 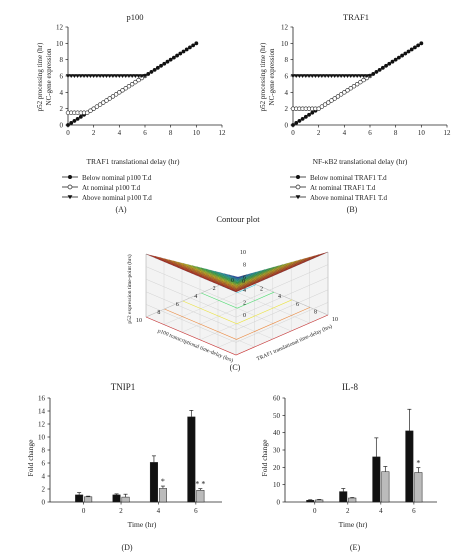 I want to click on x-tick-label: 6, so click(x=370, y=133).